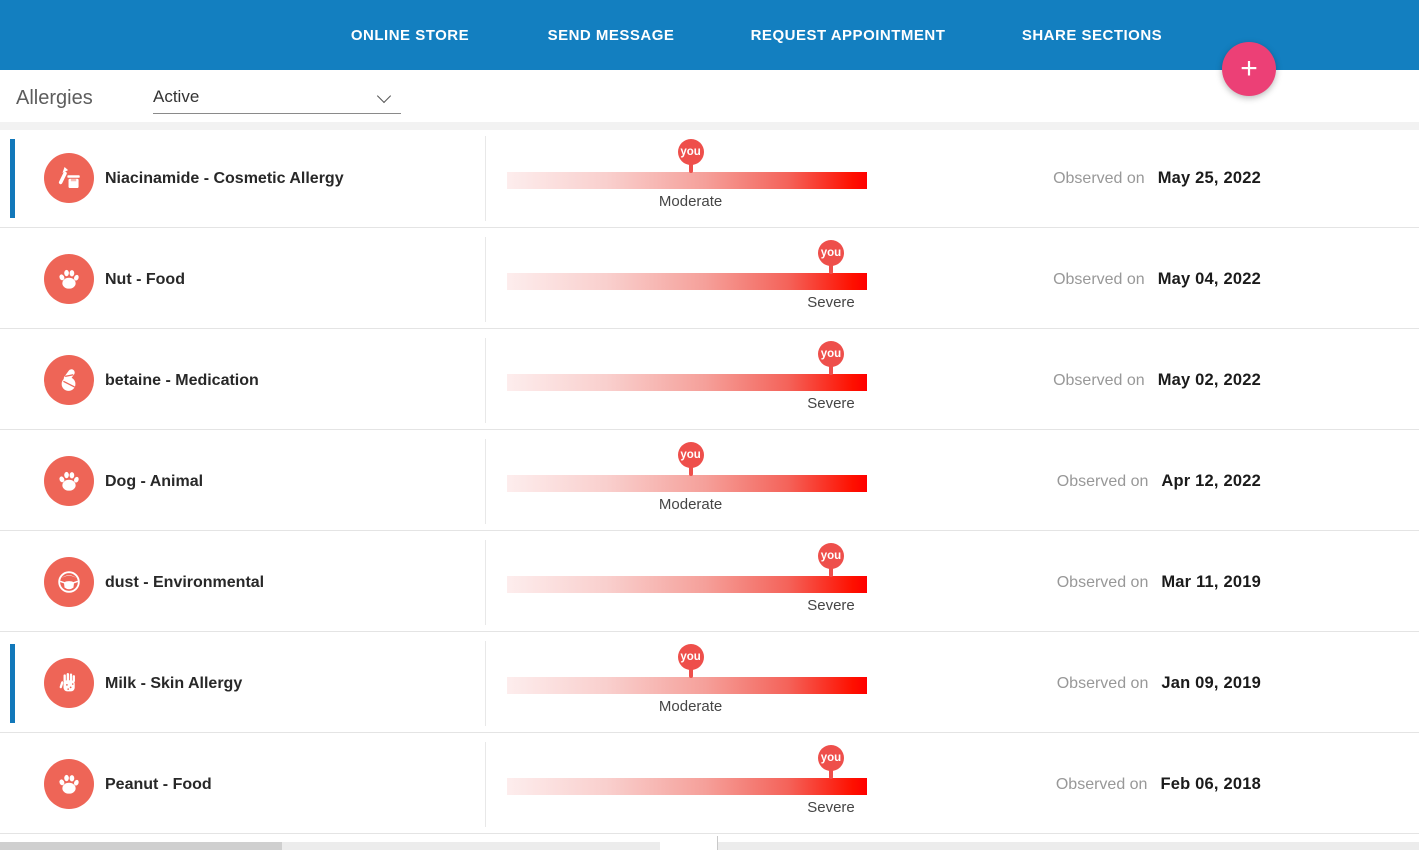  I want to click on add-allergy-button: +, so click(1249, 69).